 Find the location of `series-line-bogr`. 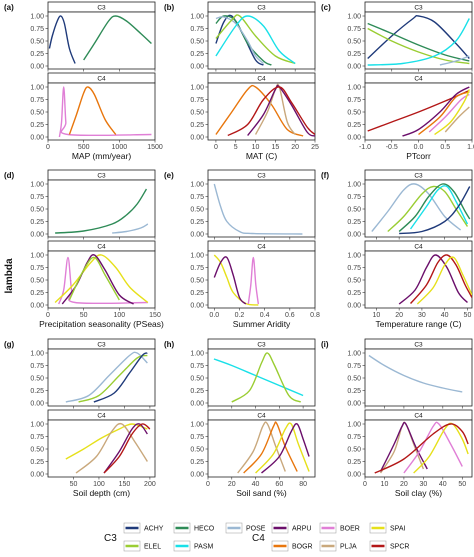

series-line-bogr is located at coordinates (92, 110).